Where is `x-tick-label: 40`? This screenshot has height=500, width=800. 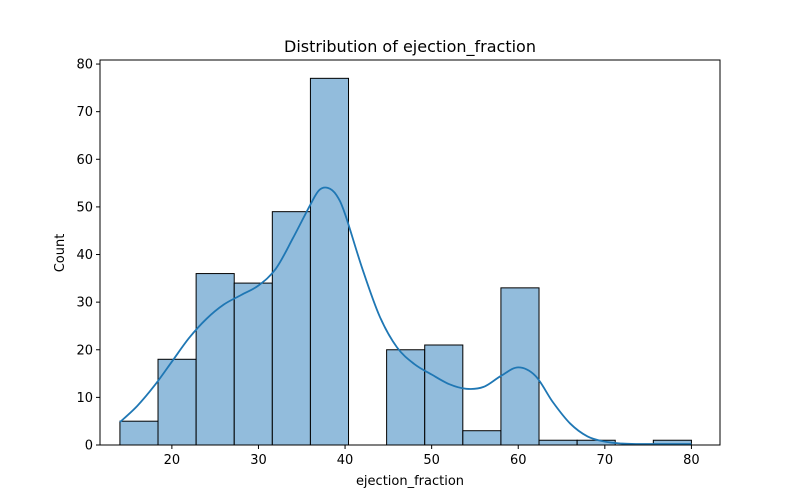
x-tick-label: 40 is located at coordinates (345, 460).